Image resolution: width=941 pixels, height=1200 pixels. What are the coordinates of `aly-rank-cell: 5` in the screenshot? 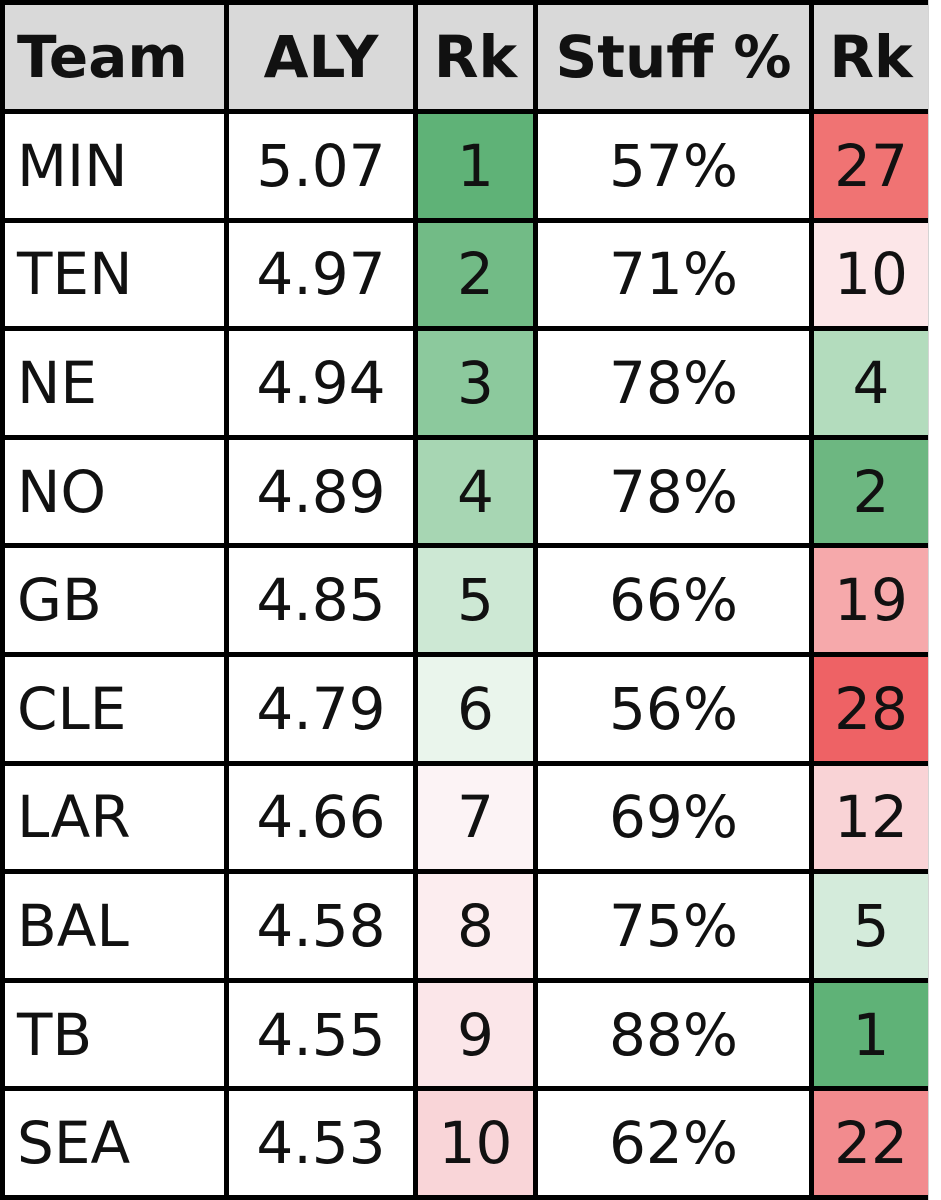 It's located at (475, 600).